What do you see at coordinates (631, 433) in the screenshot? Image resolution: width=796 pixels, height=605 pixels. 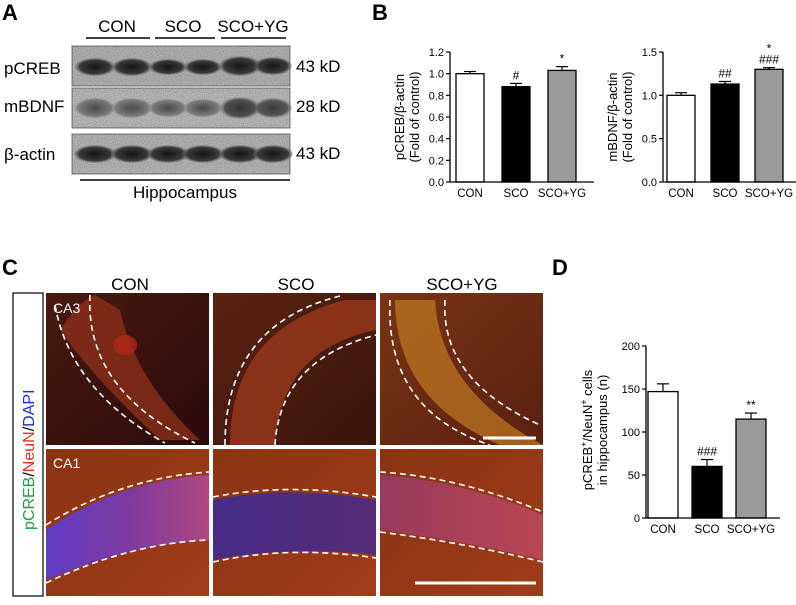 I see `y-tick-label: 100` at bounding box center [631, 433].